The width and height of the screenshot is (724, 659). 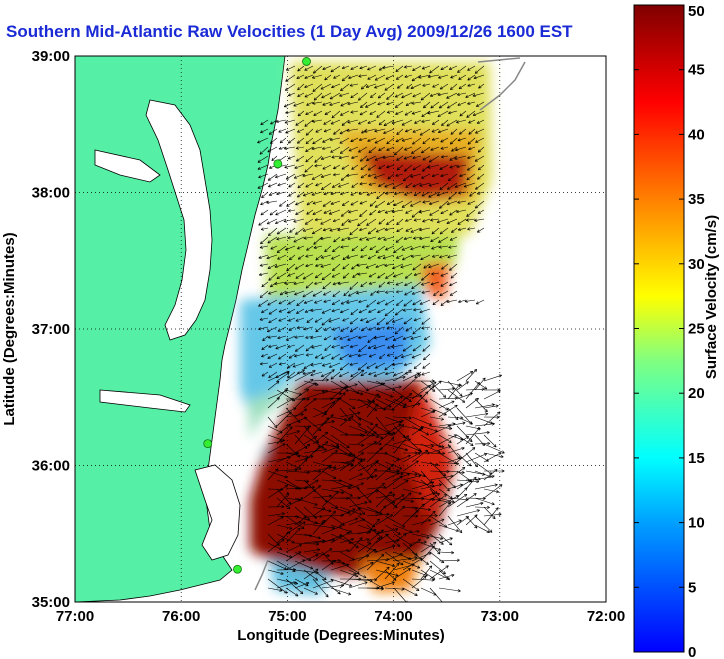 What do you see at coordinates (9, 328) in the screenshot?
I see `y-axis-label: Latitude (Degrees:Minutes)` at bounding box center [9, 328].